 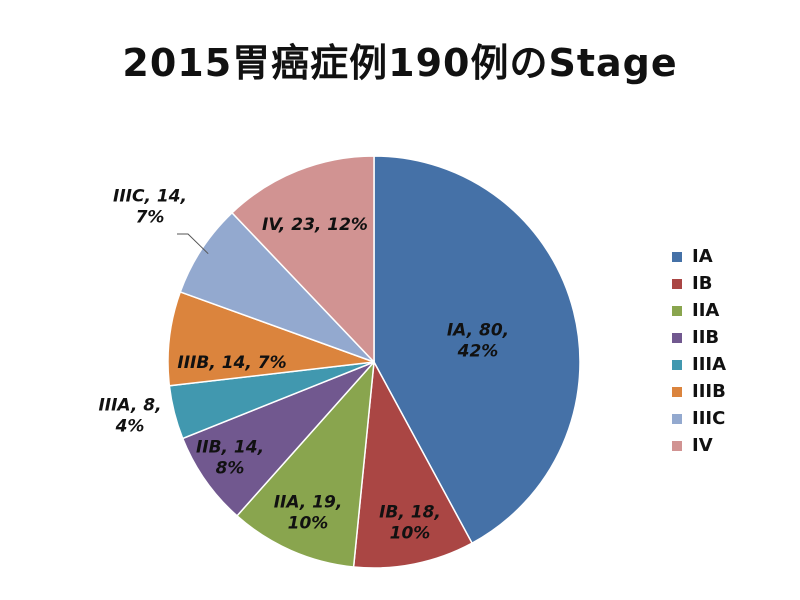 What do you see at coordinates (727, 256) in the screenshot?
I see `legend-item-ia: IA` at bounding box center [727, 256].